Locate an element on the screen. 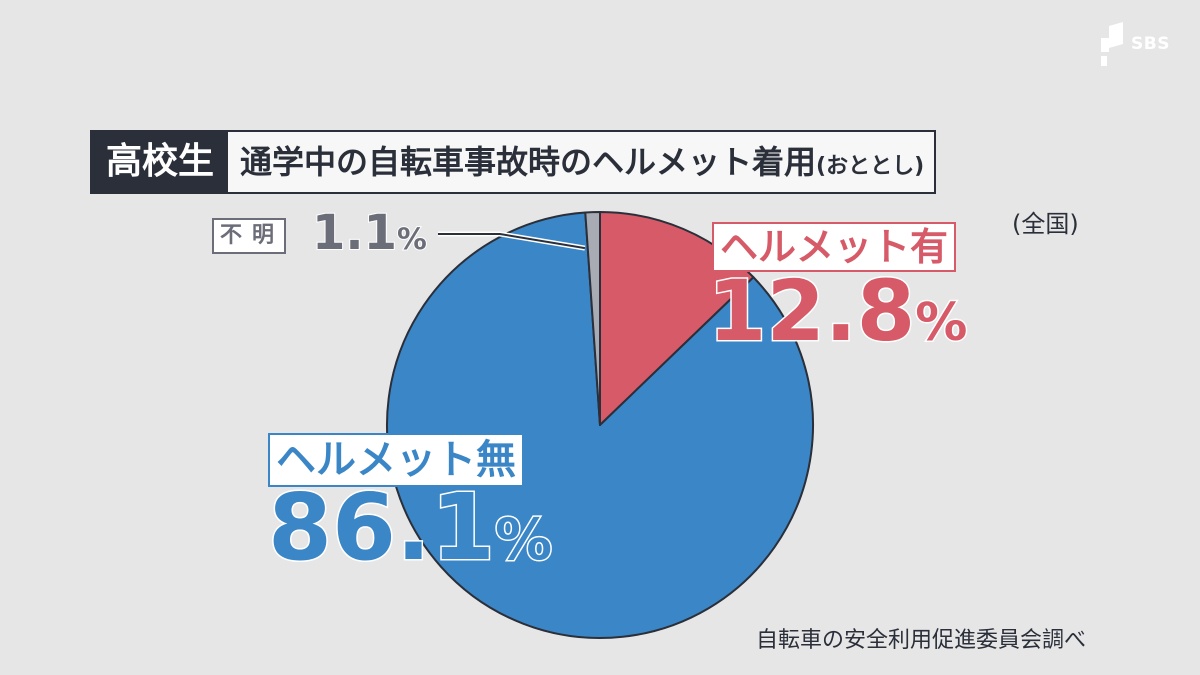  sbs-logo: SBS is located at coordinates (1142, 47).